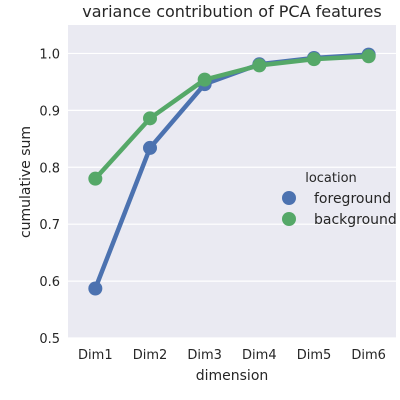 Image resolution: width=400 pixels, height=400 pixels. I want to click on chart-title: variance contribution of PCA features, so click(231, 11).